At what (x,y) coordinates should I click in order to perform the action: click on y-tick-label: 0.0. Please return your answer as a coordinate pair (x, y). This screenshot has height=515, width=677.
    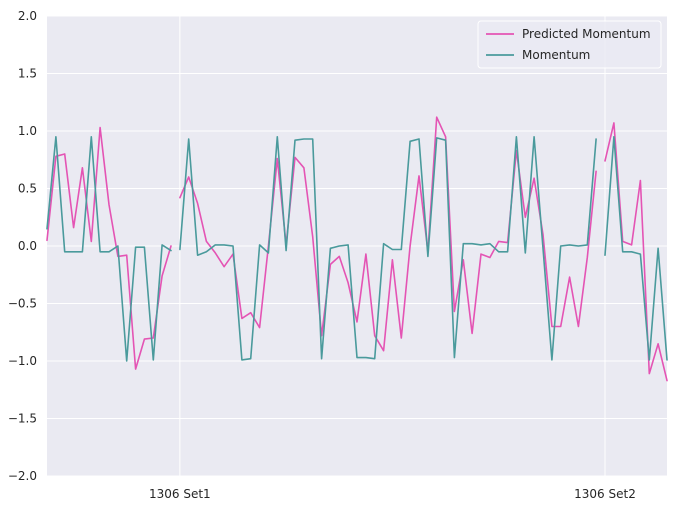
    Looking at the image, I should click on (27, 246).